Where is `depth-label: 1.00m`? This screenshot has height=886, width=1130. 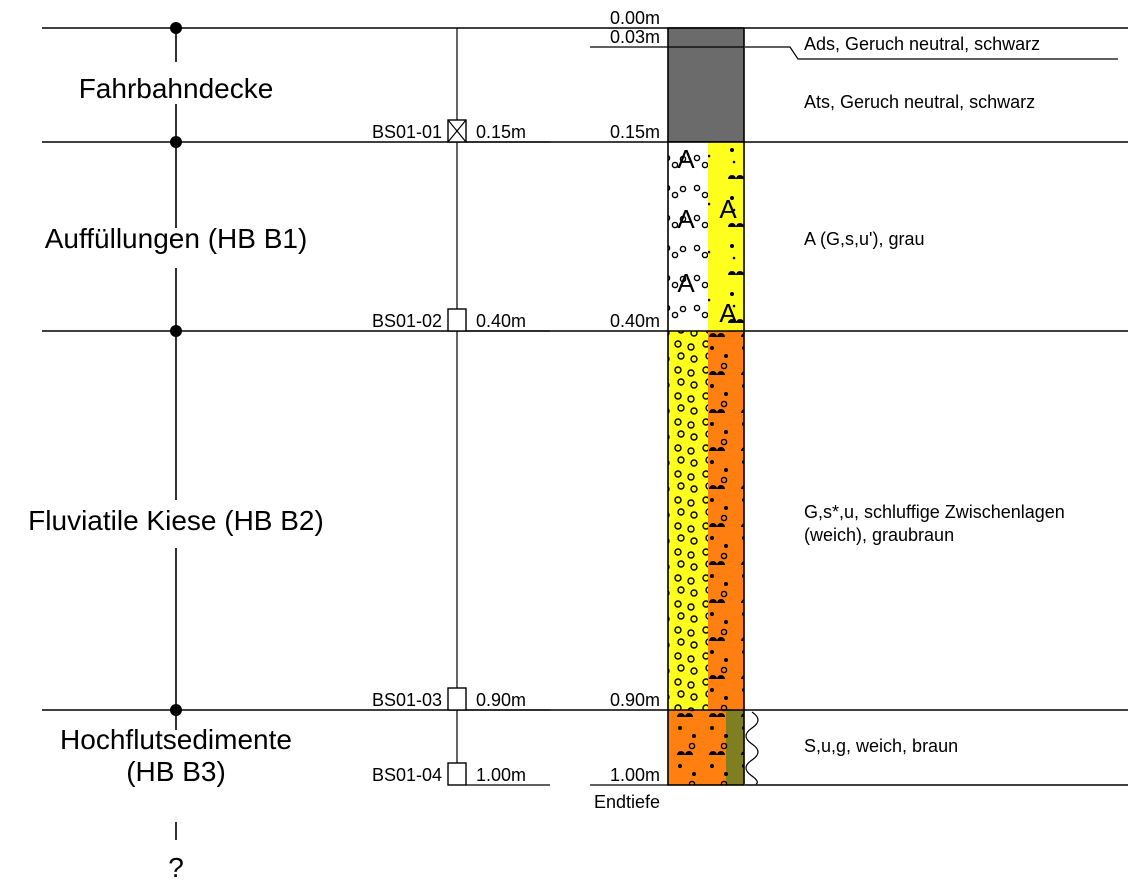 depth-label: 1.00m is located at coordinates (635, 775).